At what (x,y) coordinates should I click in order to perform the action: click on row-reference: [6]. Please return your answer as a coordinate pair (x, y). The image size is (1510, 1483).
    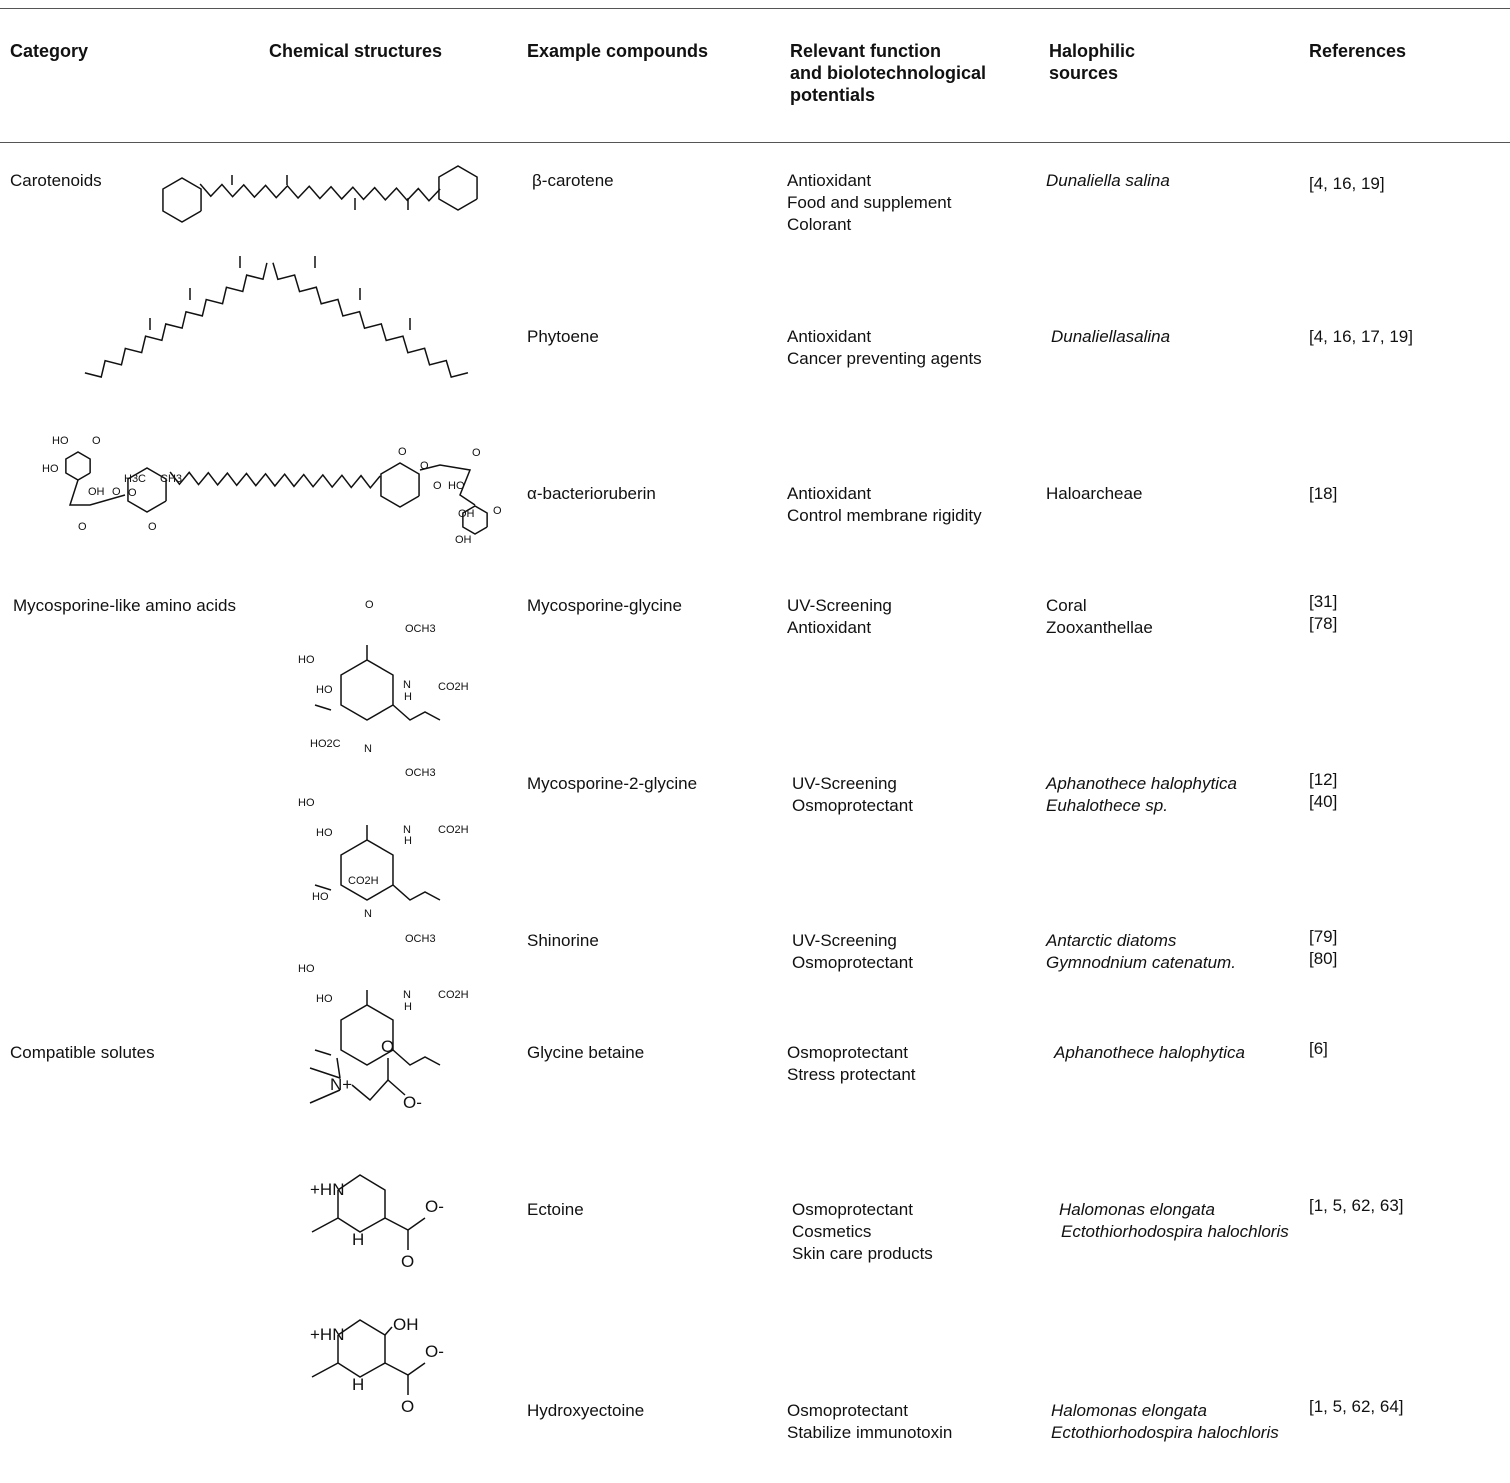
    Looking at the image, I should click on (1318, 1048).